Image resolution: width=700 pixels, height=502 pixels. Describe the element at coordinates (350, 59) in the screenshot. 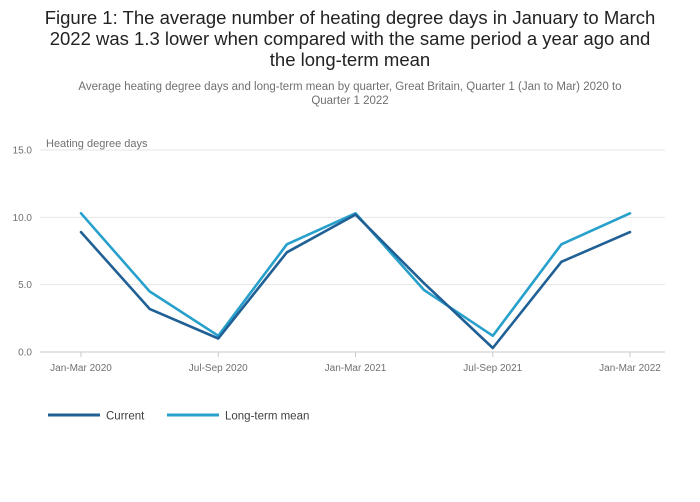

I see `chart-title-line: the long-term mean` at that location.